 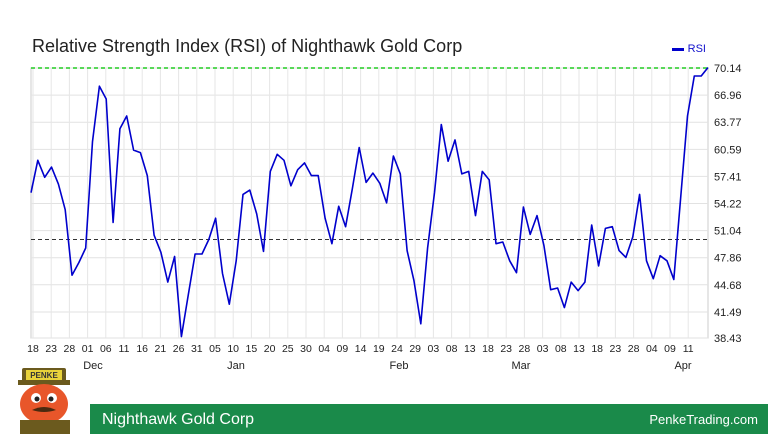 What do you see at coordinates (179, 349) in the screenshot?
I see `x-tick-label: 26` at bounding box center [179, 349].